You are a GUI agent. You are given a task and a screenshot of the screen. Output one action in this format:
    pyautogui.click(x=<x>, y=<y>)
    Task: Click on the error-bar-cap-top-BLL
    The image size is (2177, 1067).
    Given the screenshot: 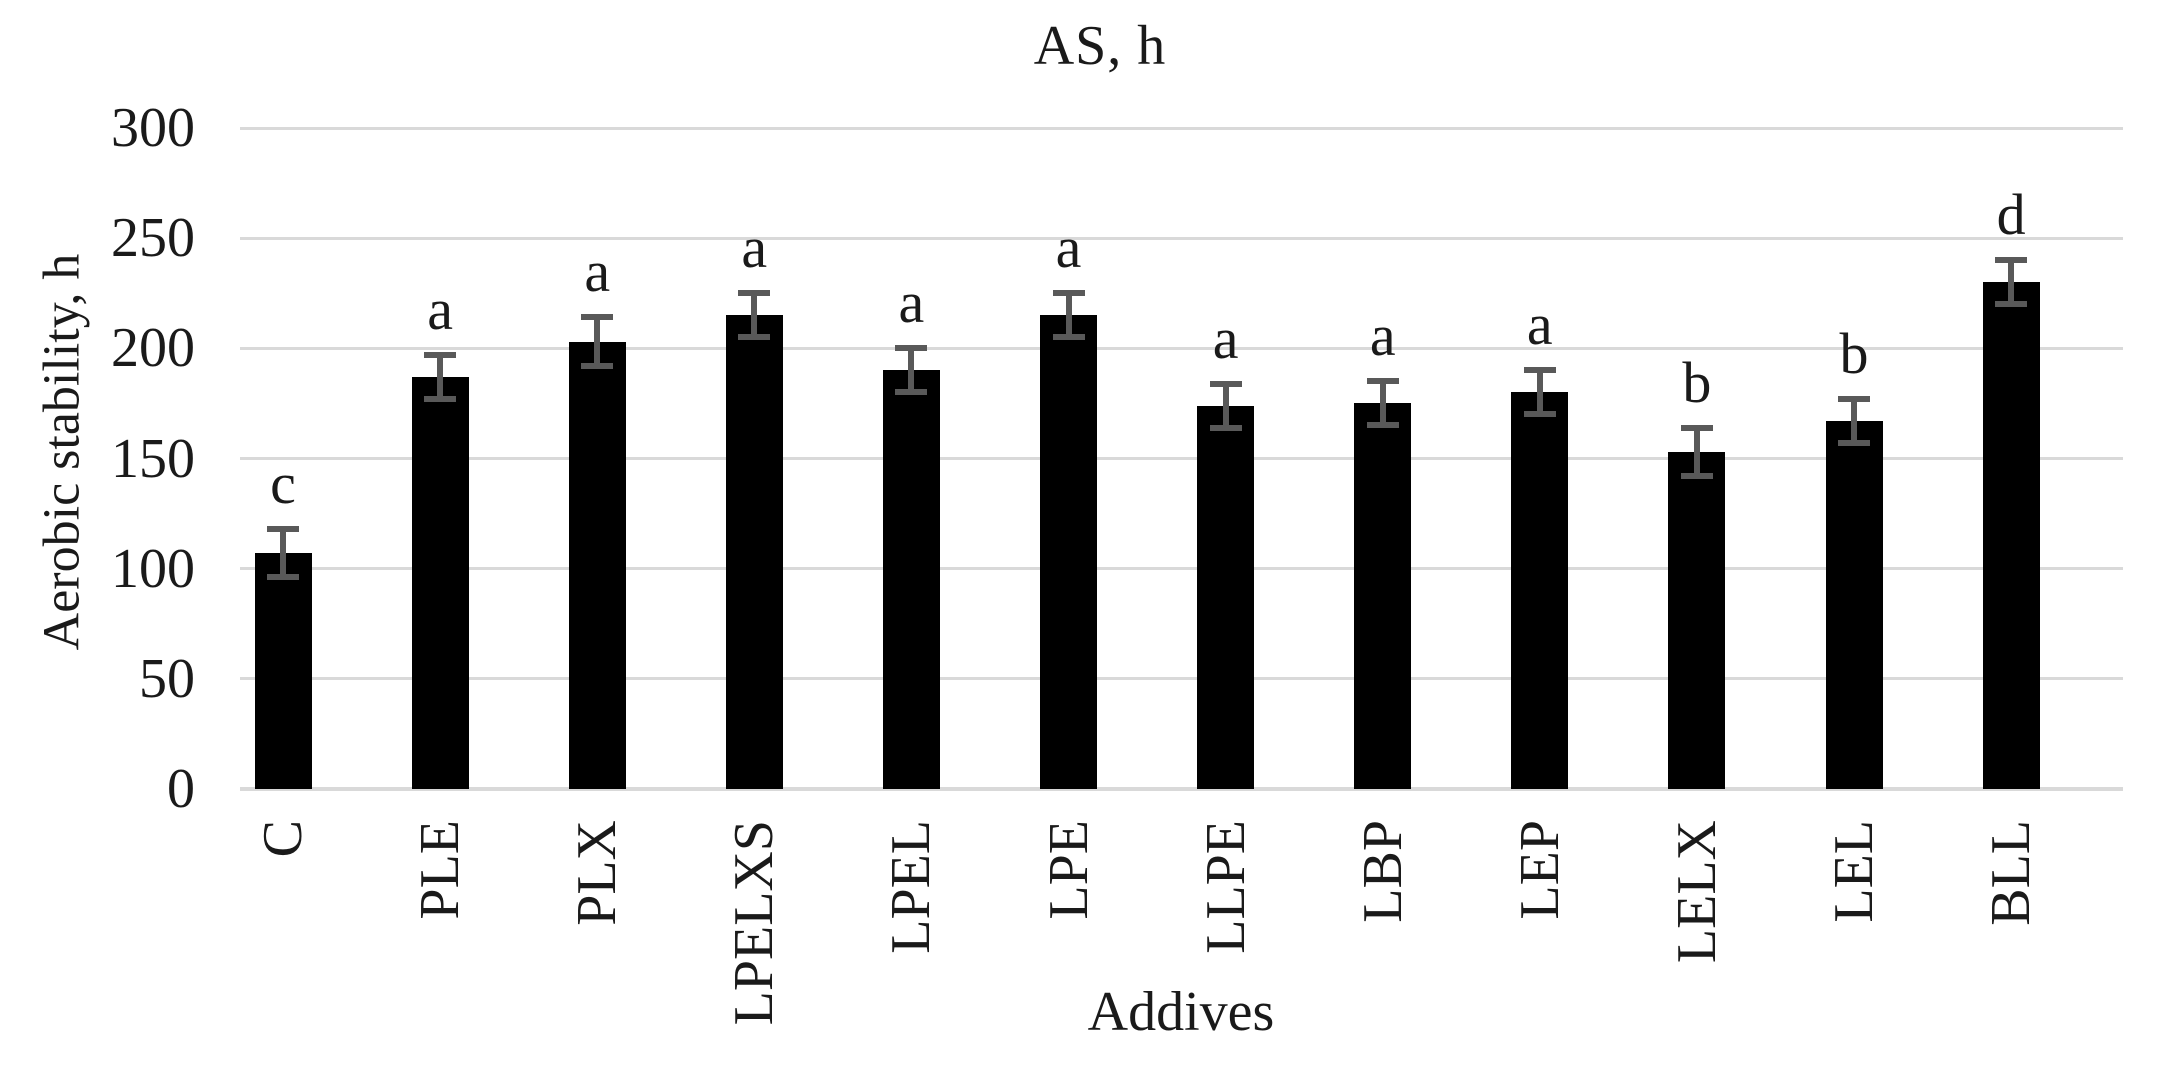 What is the action you would take?
    pyautogui.click(x=2011, y=260)
    